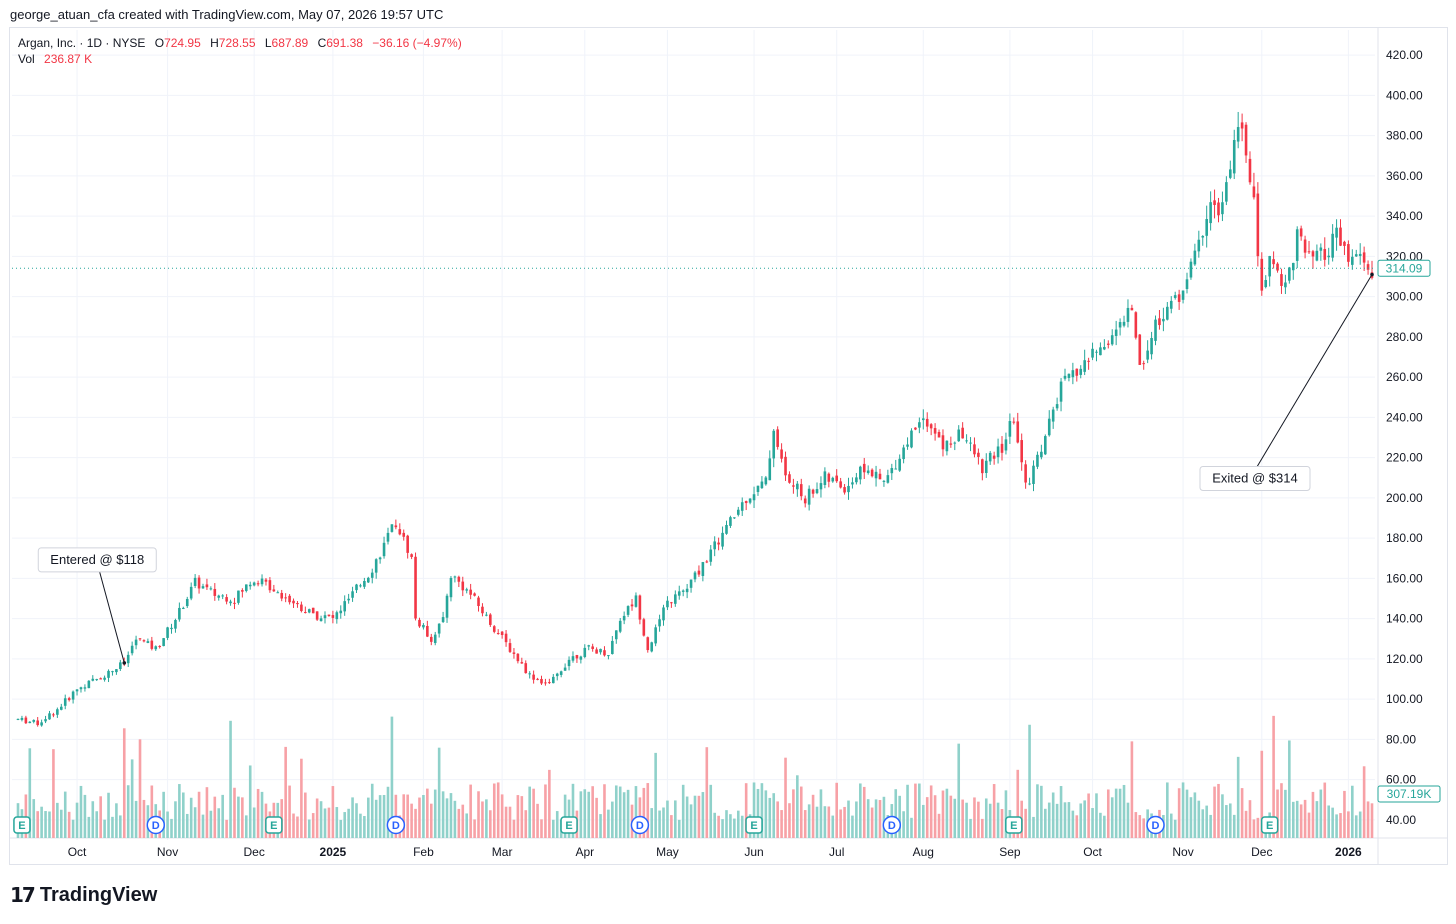 The width and height of the screenshot is (1456, 924). What do you see at coordinates (502, 852) in the screenshot?
I see `x-tick-label: Mar` at bounding box center [502, 852].